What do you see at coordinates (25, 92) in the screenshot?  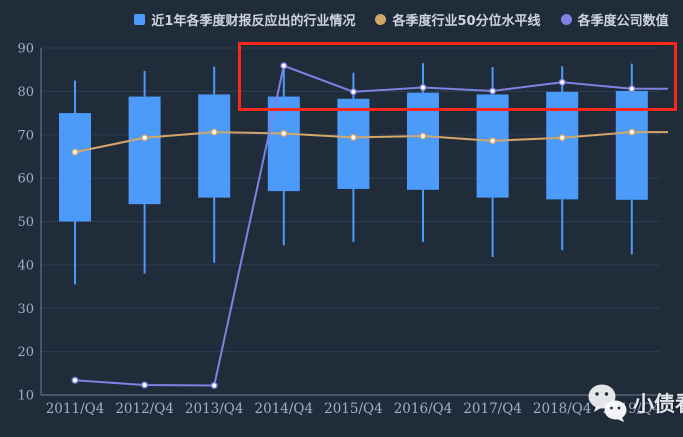 I see `y-tick-label: 80` at bounding box center [25, 92].